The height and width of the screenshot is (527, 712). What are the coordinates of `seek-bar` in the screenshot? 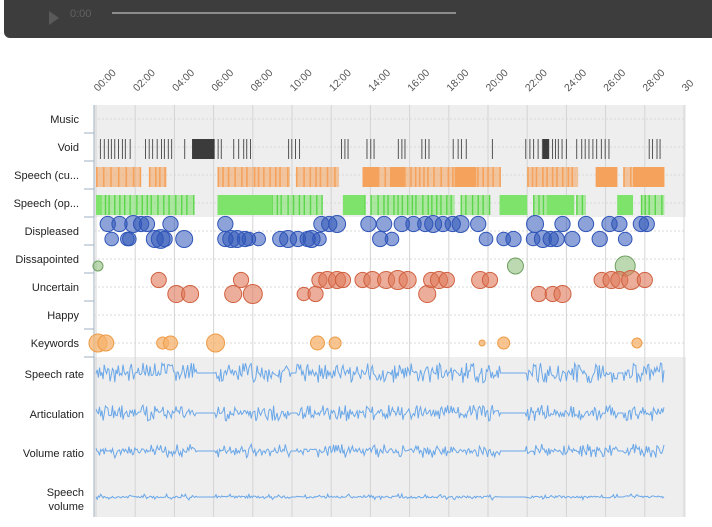 It's located at (284, 13).